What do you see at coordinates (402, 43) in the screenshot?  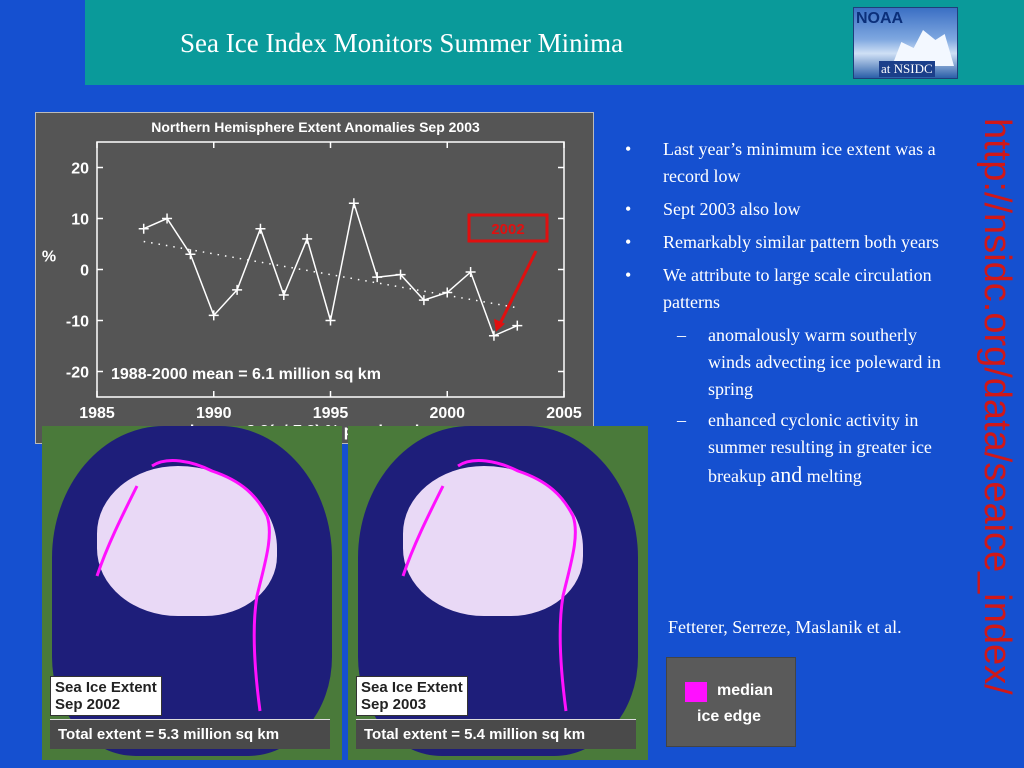 I see `slide-title: Sea Ice Index Monitors Summer Minima` at bounding box center [402, 43].